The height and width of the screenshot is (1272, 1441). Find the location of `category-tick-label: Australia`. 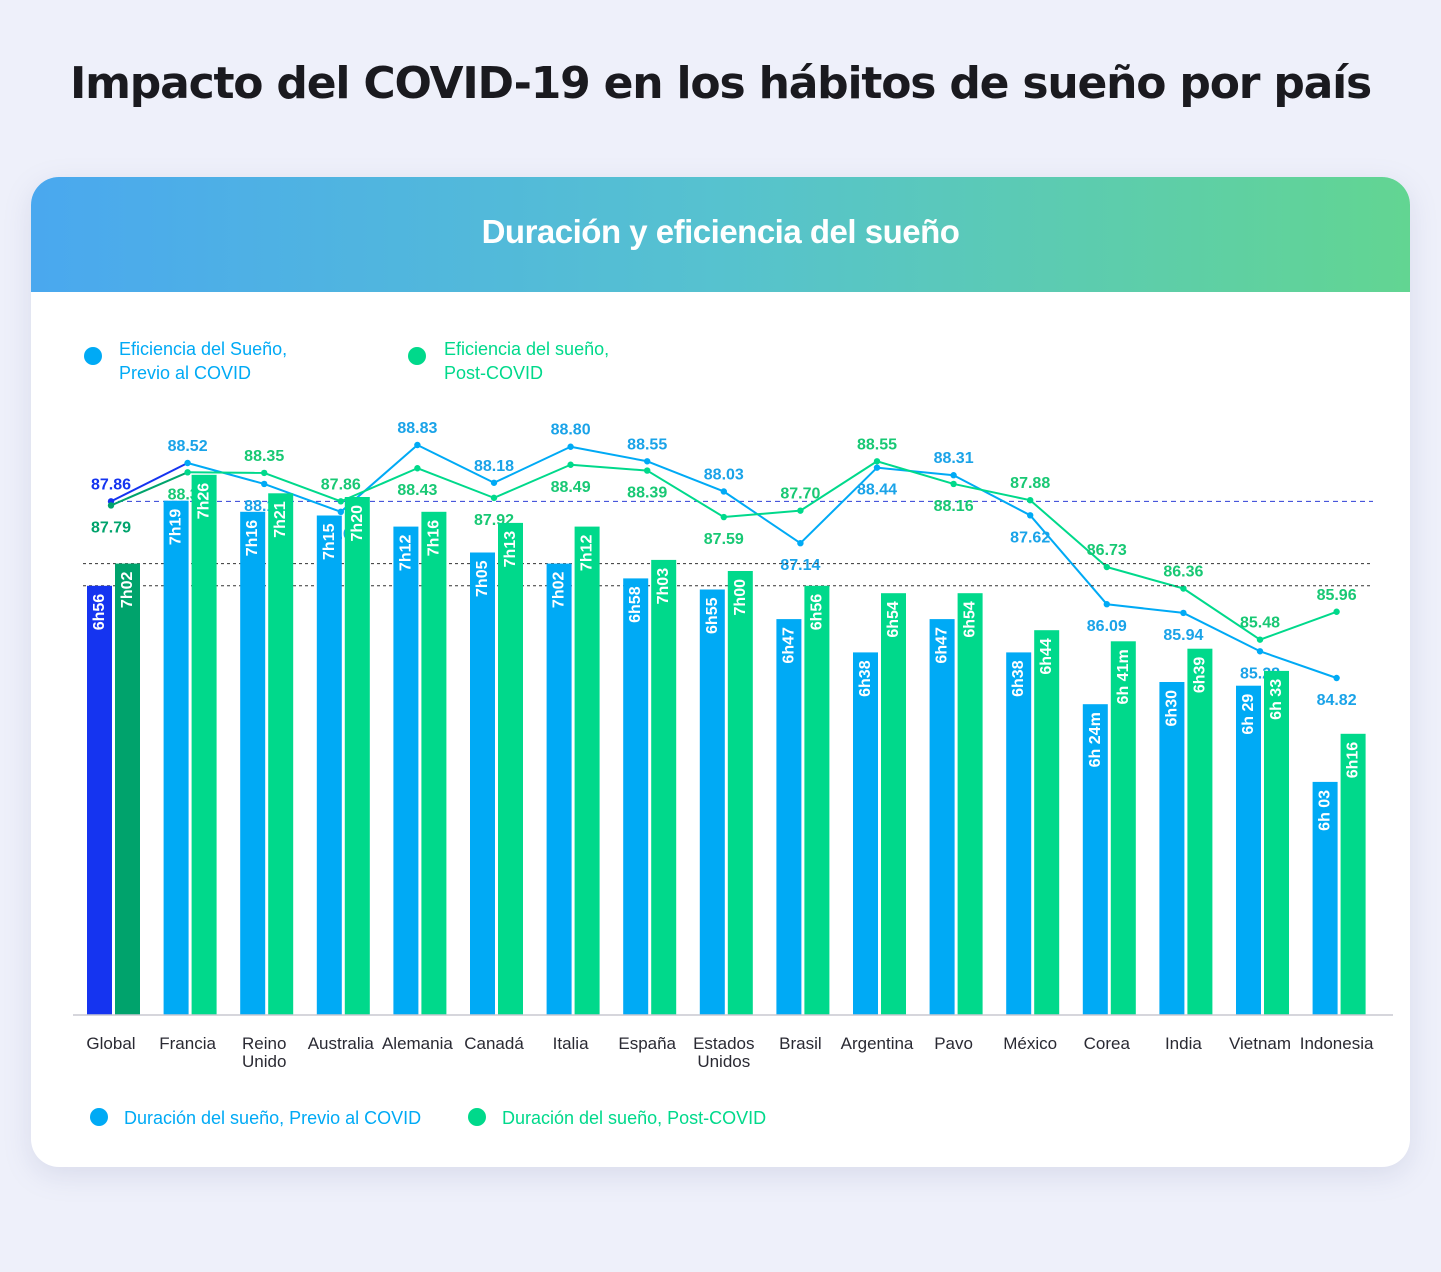

category-tick-label: Australia is located at coordinates (341, 1043).